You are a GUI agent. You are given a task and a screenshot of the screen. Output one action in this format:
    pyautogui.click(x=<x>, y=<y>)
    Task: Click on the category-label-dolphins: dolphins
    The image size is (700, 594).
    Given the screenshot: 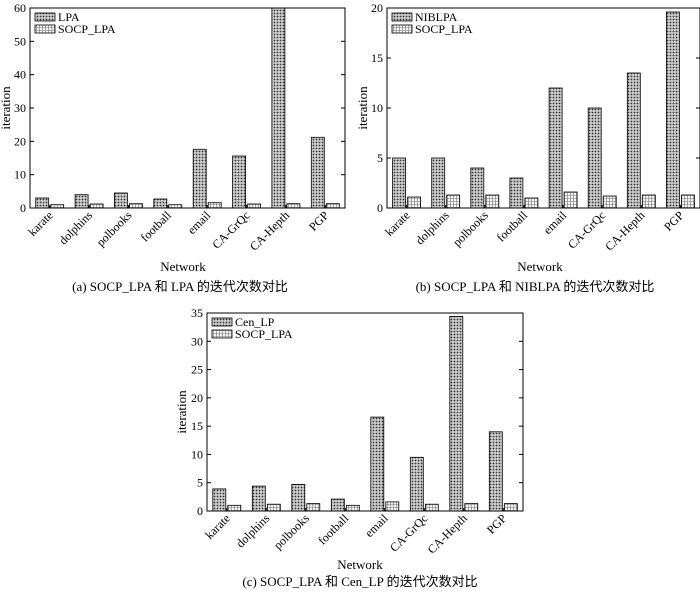 What is the action you would take?
    pyautogui.click(x=252, y=530)
    